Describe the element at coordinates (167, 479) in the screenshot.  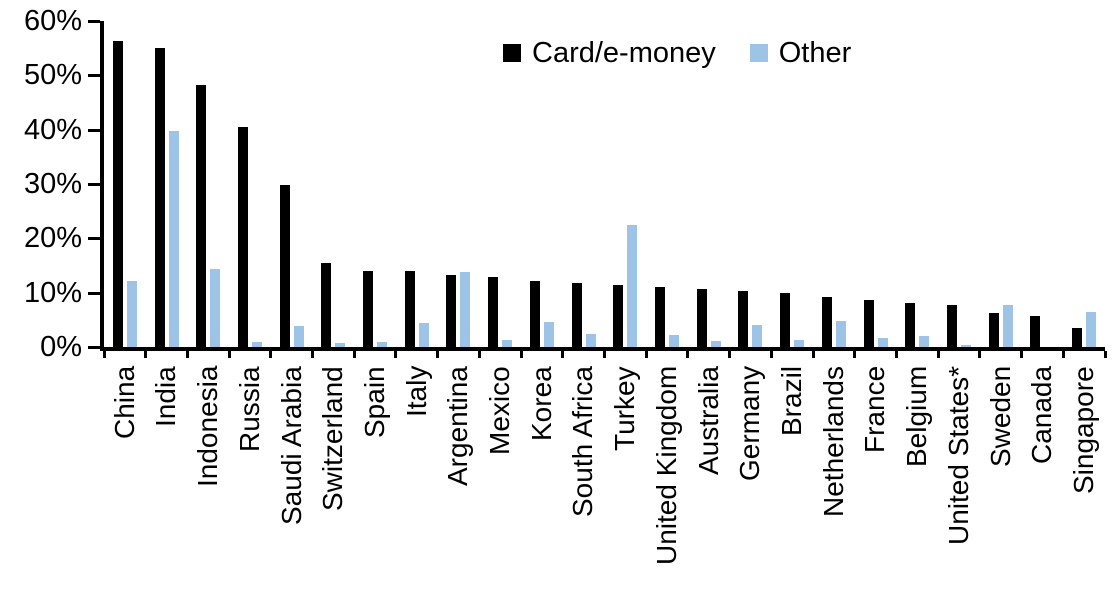
I see `x-label-slot-india: India` at that location.